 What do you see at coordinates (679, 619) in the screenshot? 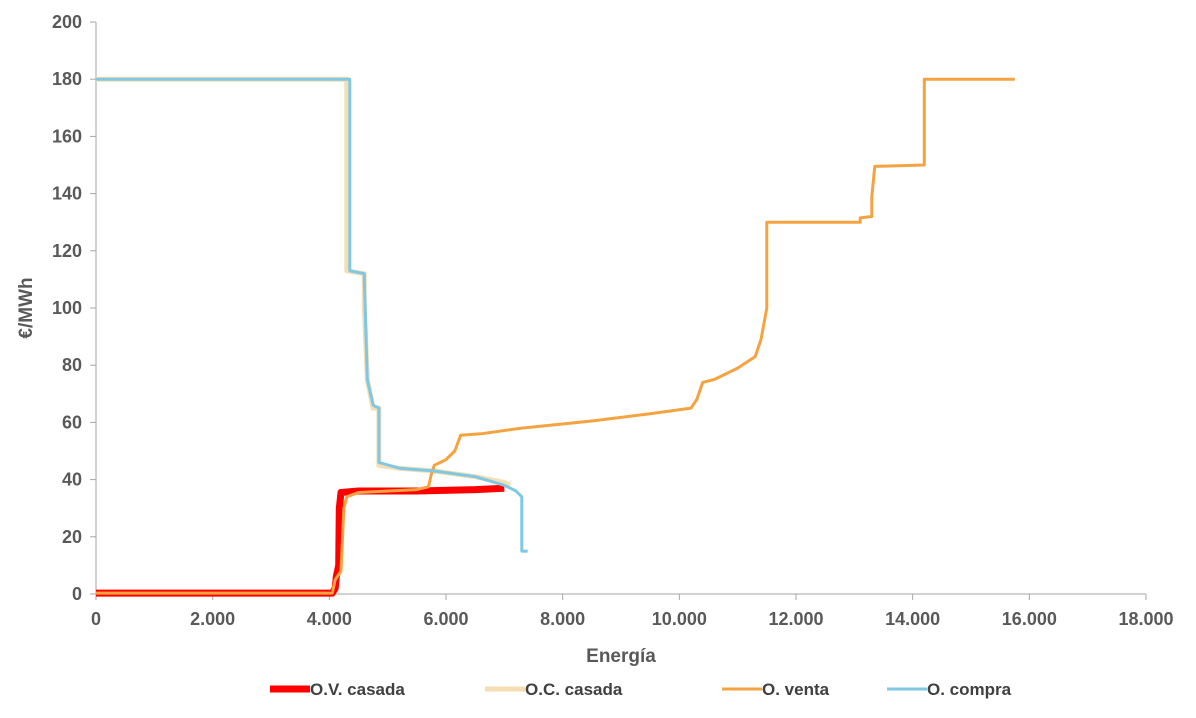
I see `x-tick-label: 10.000` at bounding box center [679, 619].